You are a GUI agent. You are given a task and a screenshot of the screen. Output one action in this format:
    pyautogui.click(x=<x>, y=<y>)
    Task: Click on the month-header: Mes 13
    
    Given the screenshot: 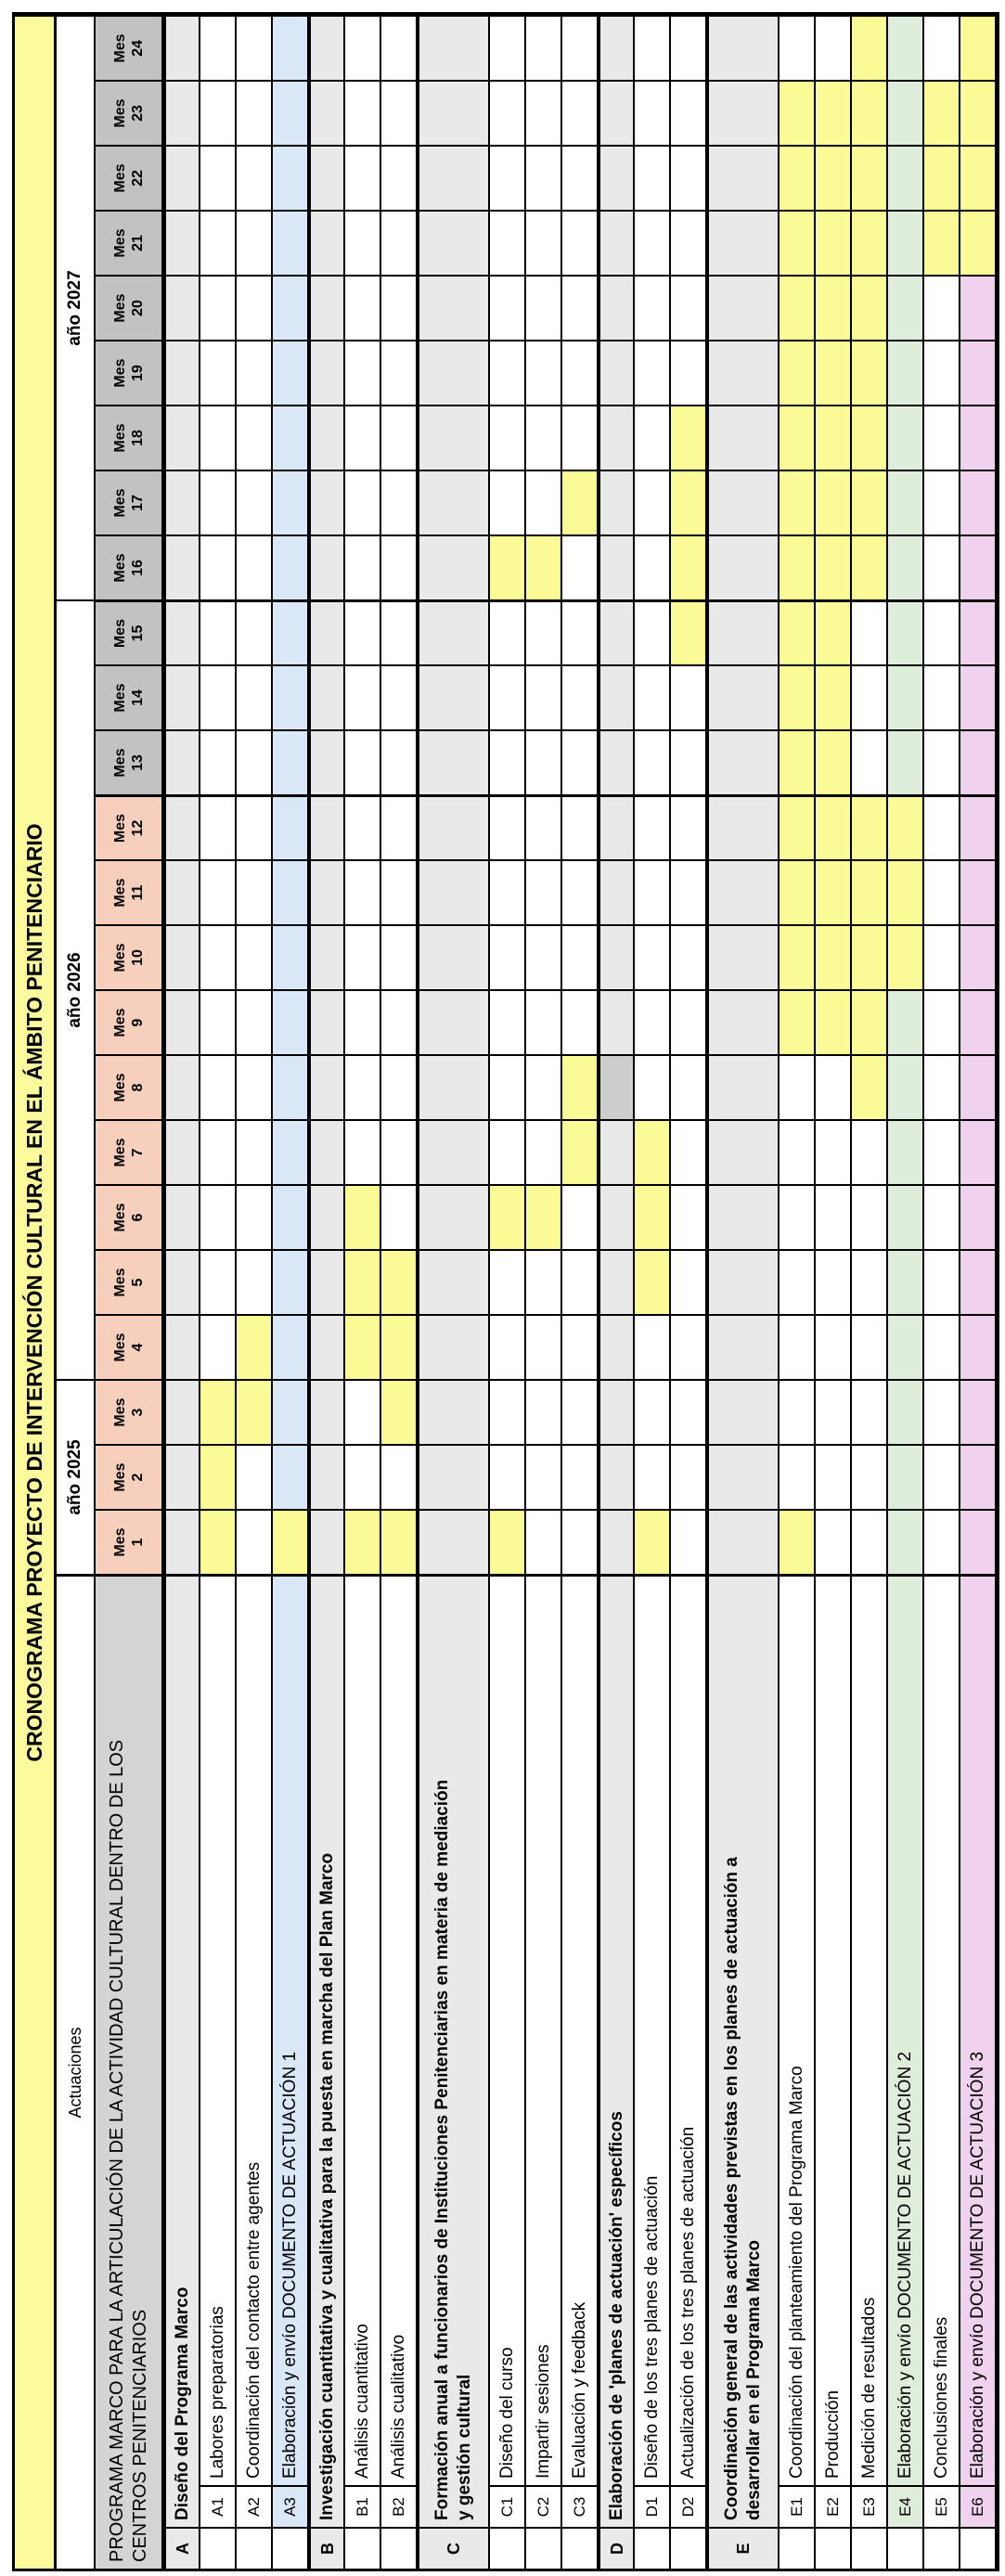 What is the action you would take?
    pyautogui.click(x=130, y=761)
    